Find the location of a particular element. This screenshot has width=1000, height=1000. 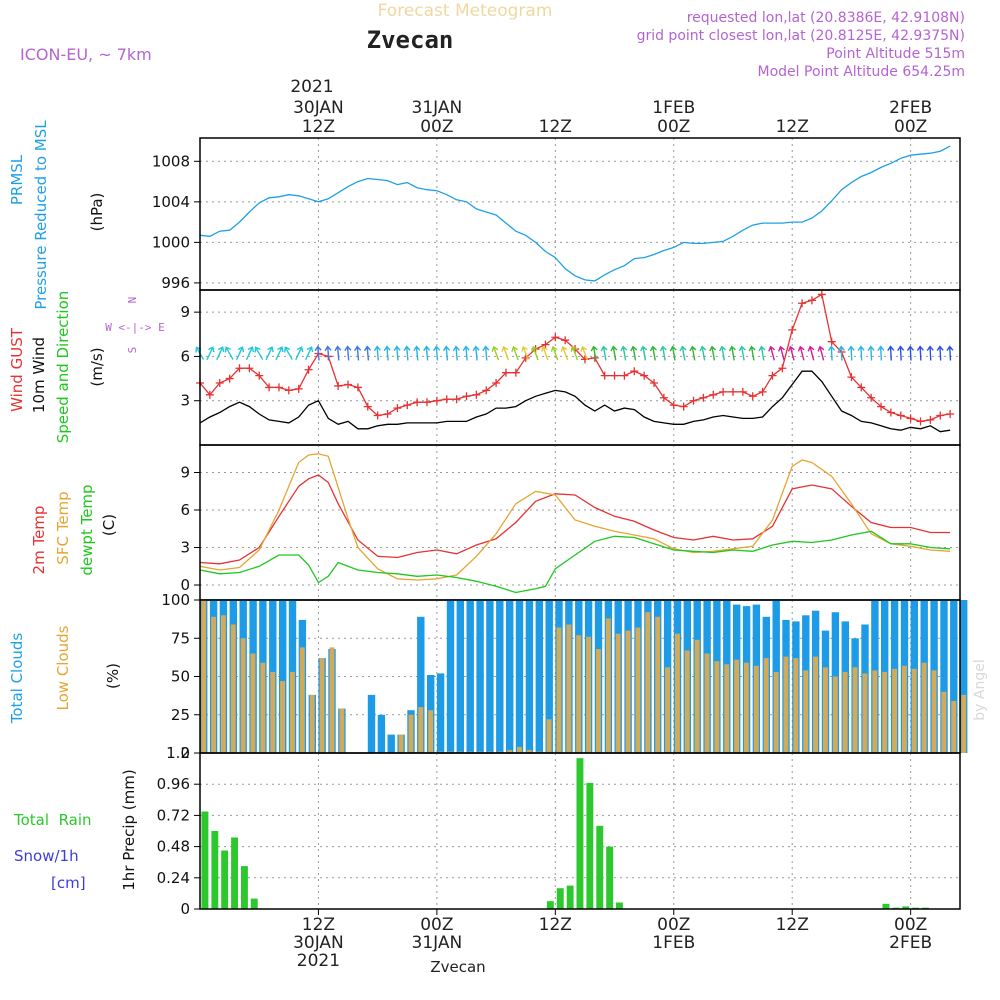

place-name: Zvecan is located at coordinates (410, 40).